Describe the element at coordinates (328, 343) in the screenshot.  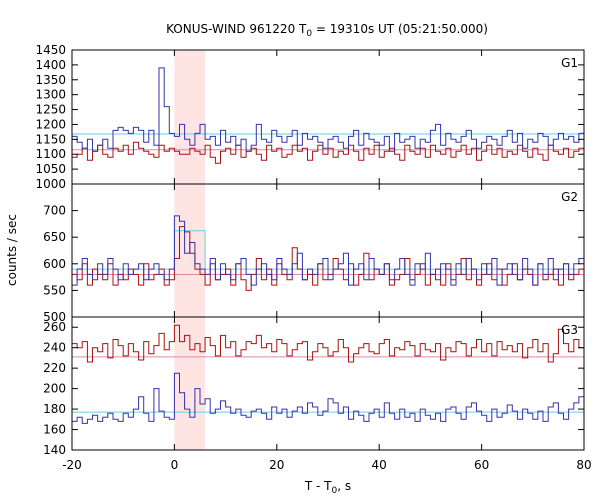
I see `red-series-line` at that location.